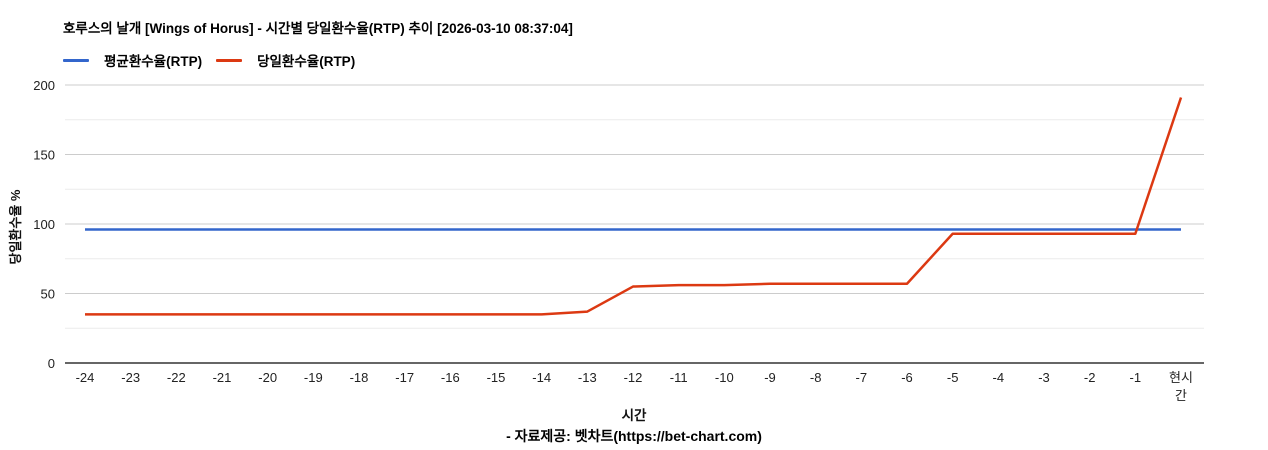 The image size is (1268, 450). What do you see at coordinates (44, 224) in the screenshot?
I see `y-tick-label: 100` at bounding box center [44, 224].